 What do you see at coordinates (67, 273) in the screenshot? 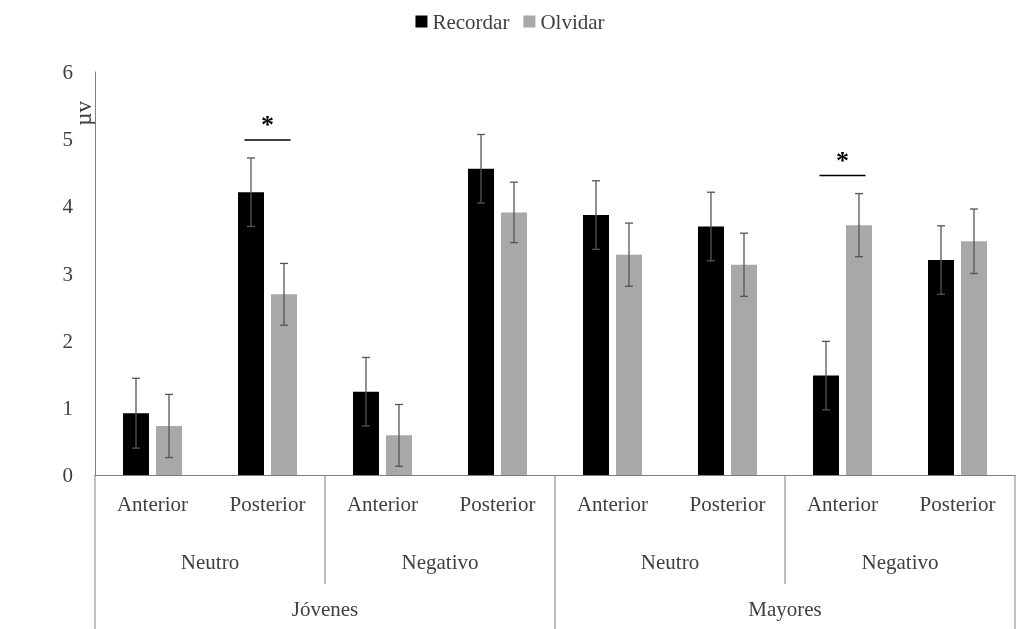
I see `y-tick-label: 3` at bounding box center [67, 273].